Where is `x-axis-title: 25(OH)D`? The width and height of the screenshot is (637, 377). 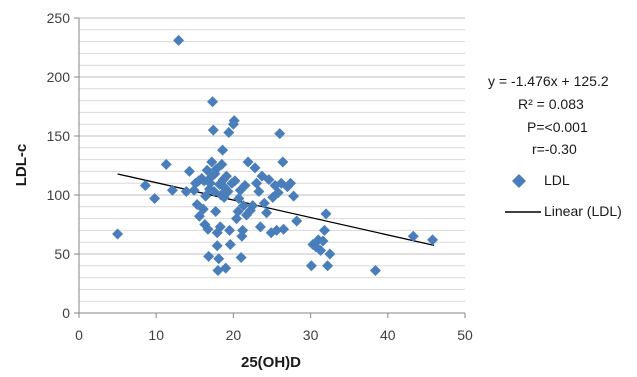
x-axis-title: 25(OH)D is located at coordinates (271, 362).